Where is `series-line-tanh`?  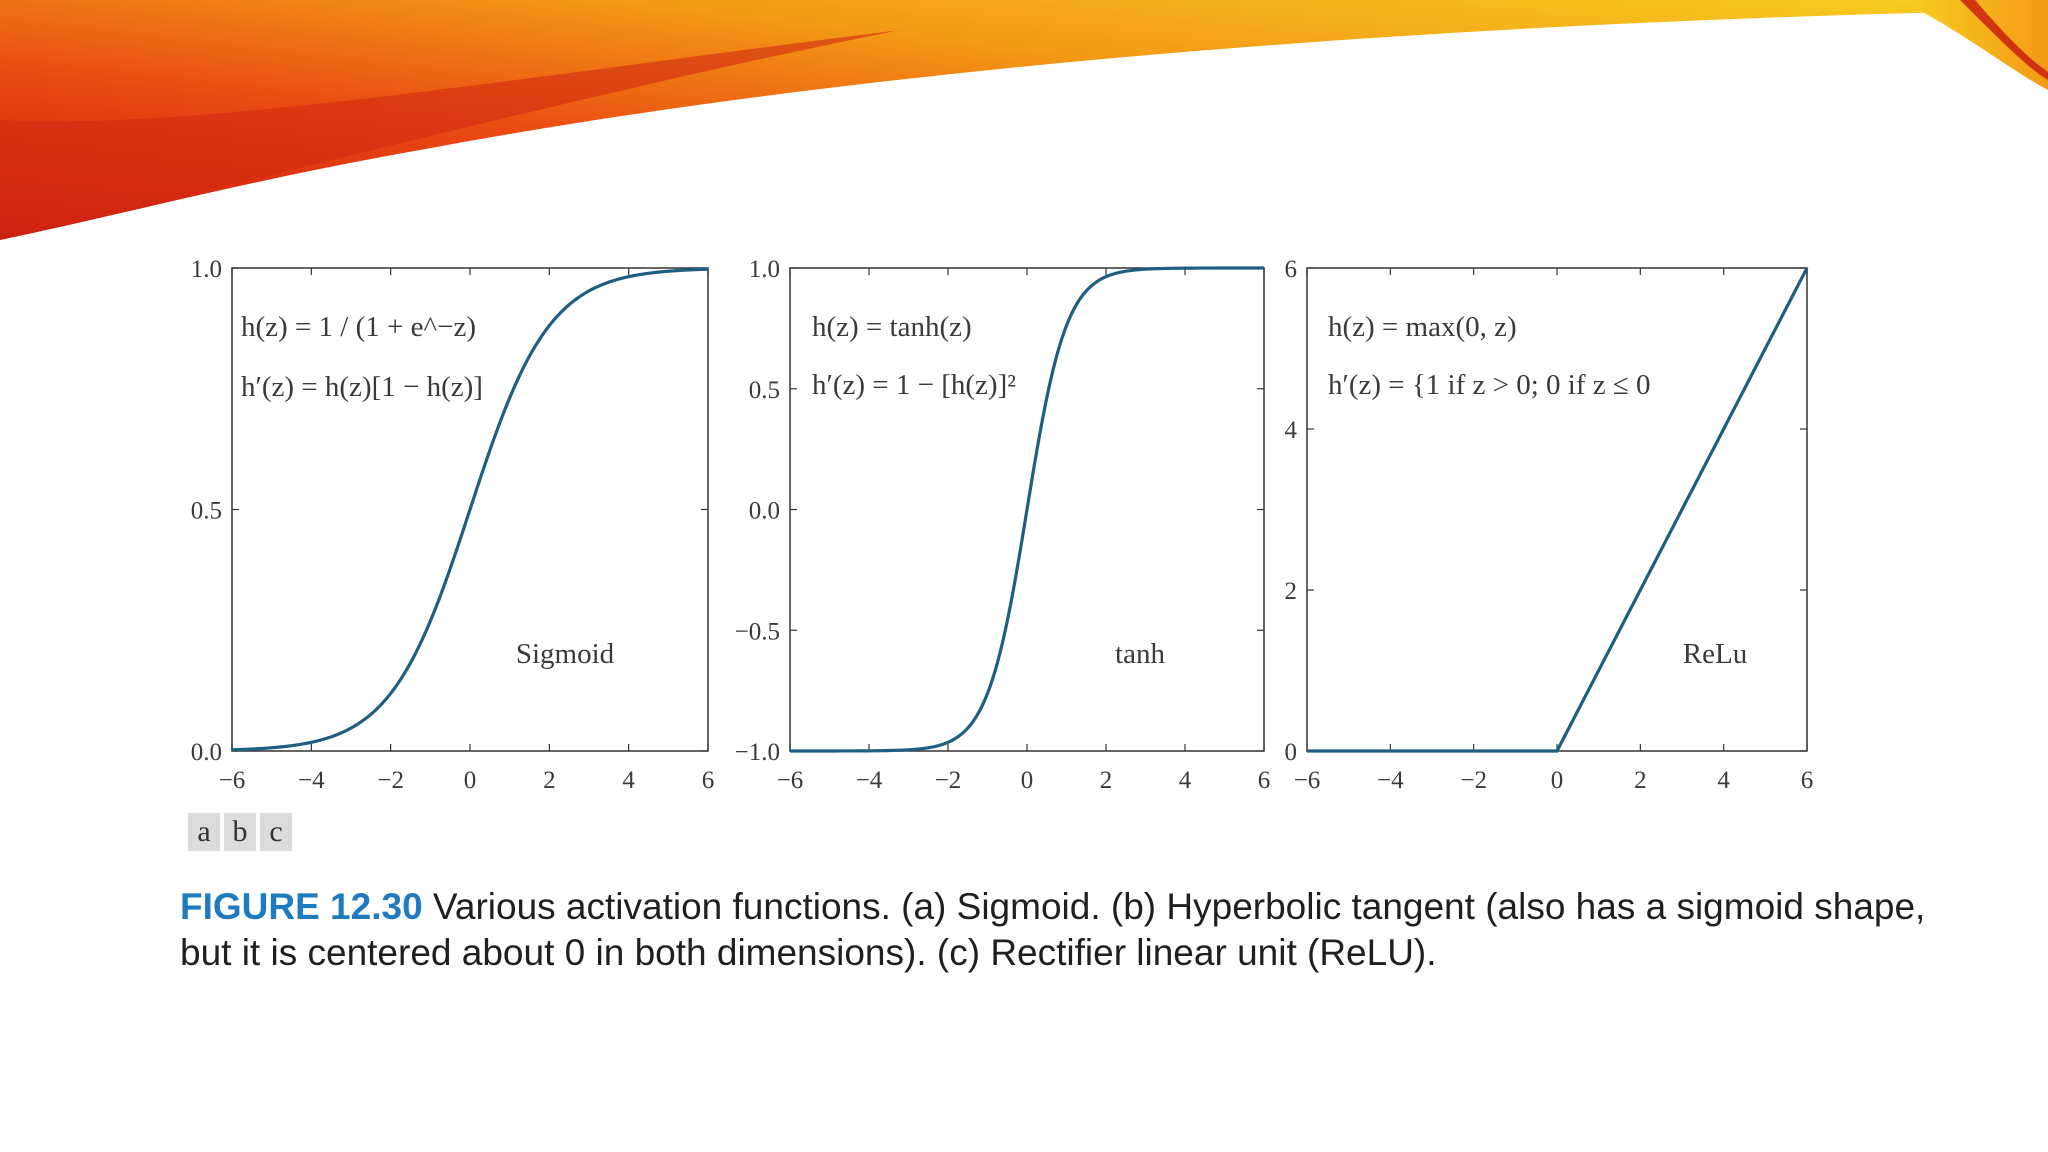
series-line-tanh is located at coordinates (1027, 509).